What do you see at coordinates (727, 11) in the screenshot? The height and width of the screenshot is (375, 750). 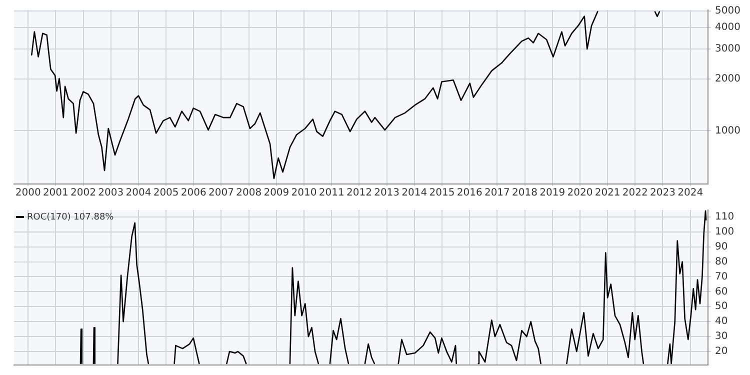 I see `y-tick-label: 5000` at bounding box center [727, 11].